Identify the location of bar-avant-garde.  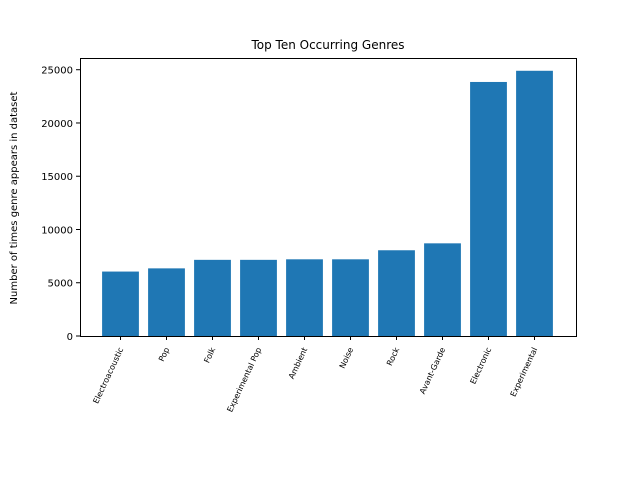
(442, 289).